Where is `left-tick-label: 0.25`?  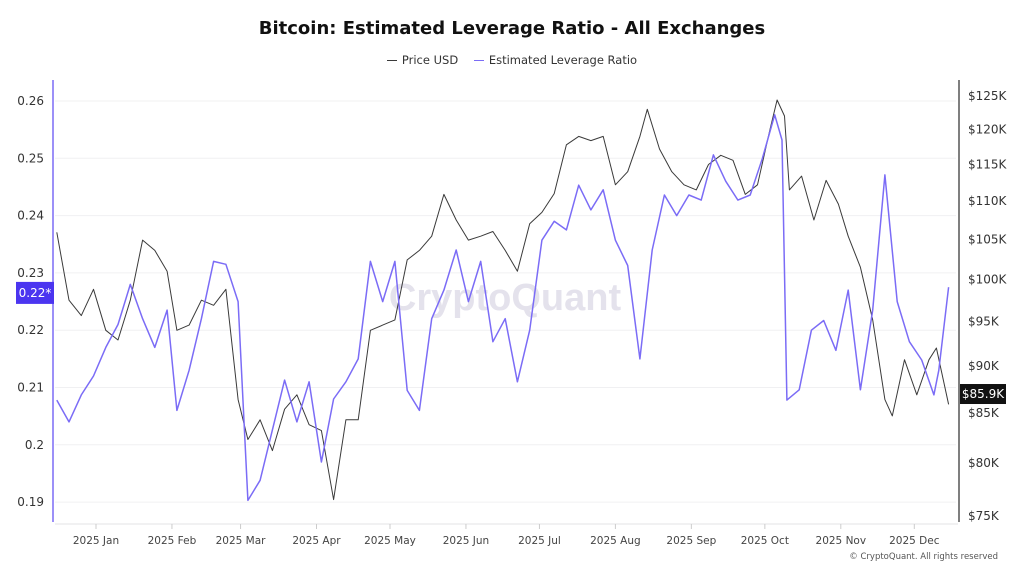 left-tick-label: 0.25 is located at coordinates (30, 158).